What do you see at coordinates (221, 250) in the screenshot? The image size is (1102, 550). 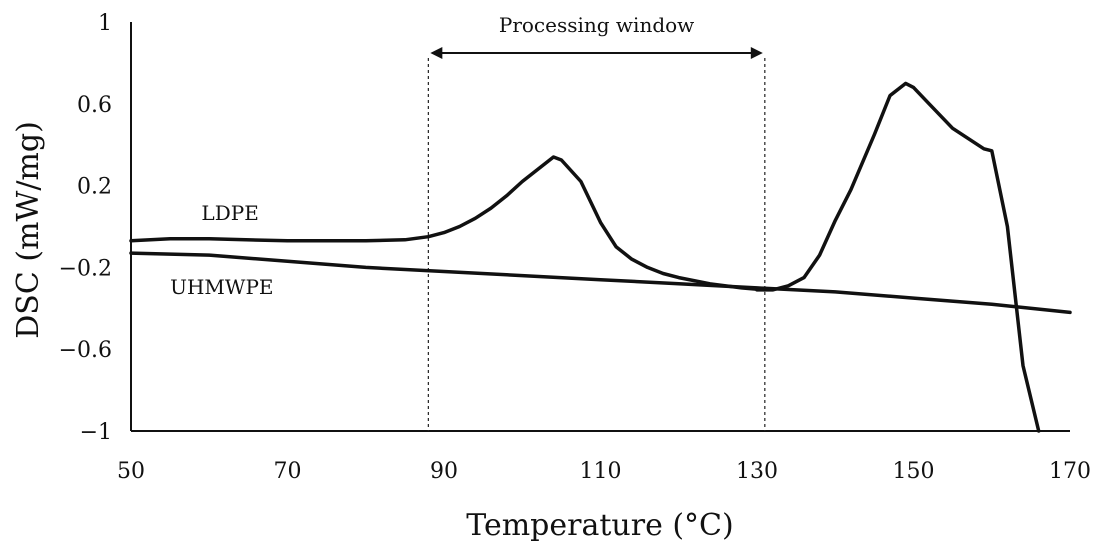 I see `annotation-labels: LDPE UHMWPE` at bounding box center [221, 250].